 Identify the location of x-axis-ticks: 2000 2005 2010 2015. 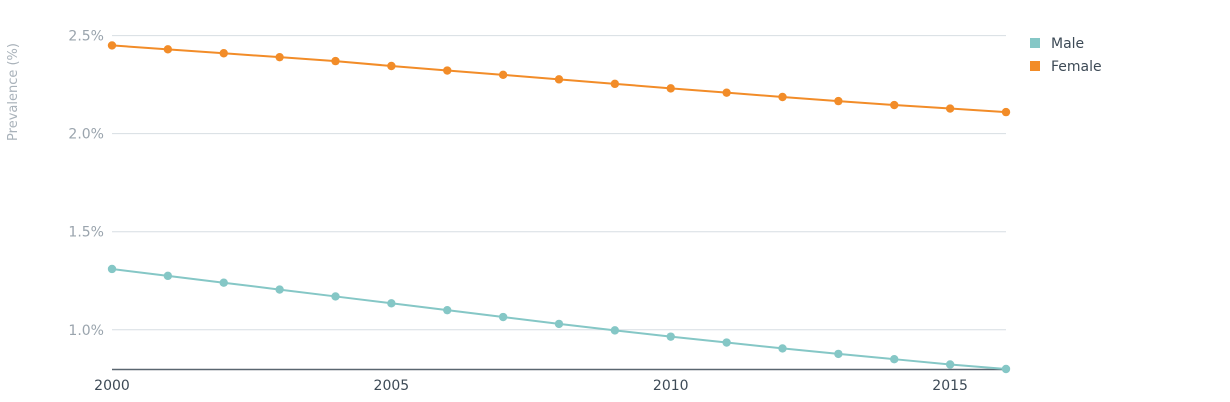
(531, 386).